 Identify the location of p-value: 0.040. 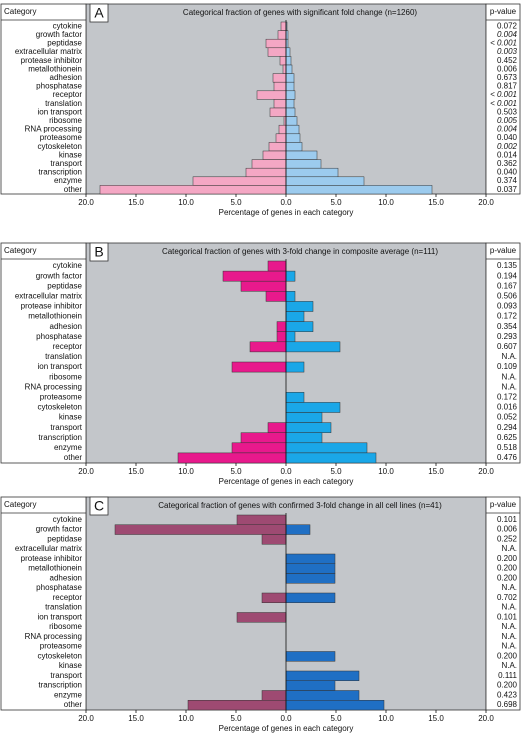
(507, 137).